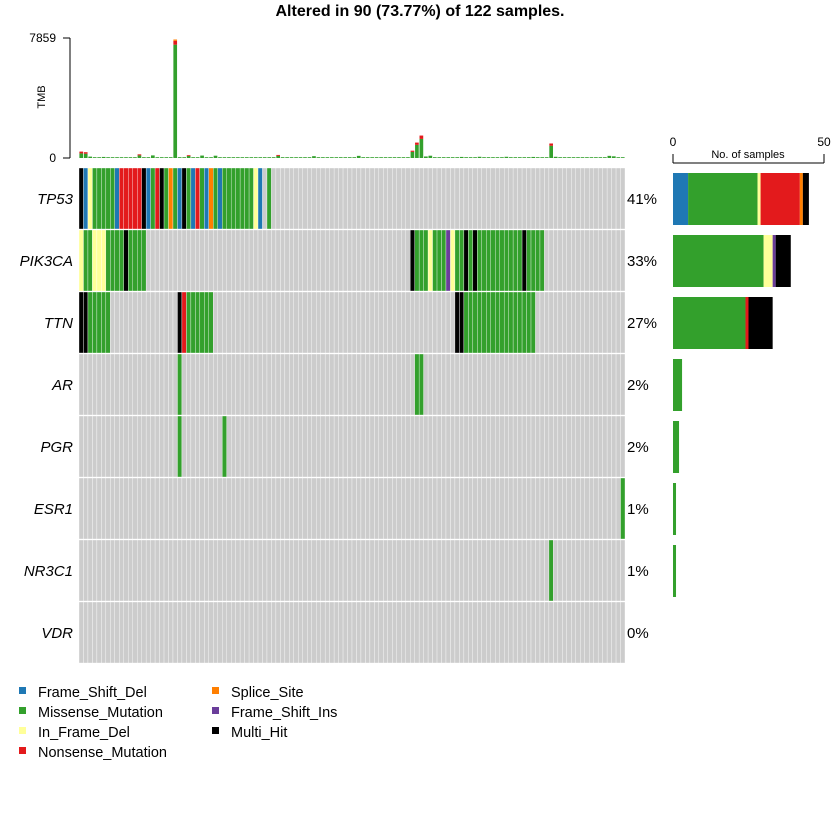 The width and height of the screenshot is (840, 840). I want to click on count-axis-label: No. of samples, so click(748, 155).